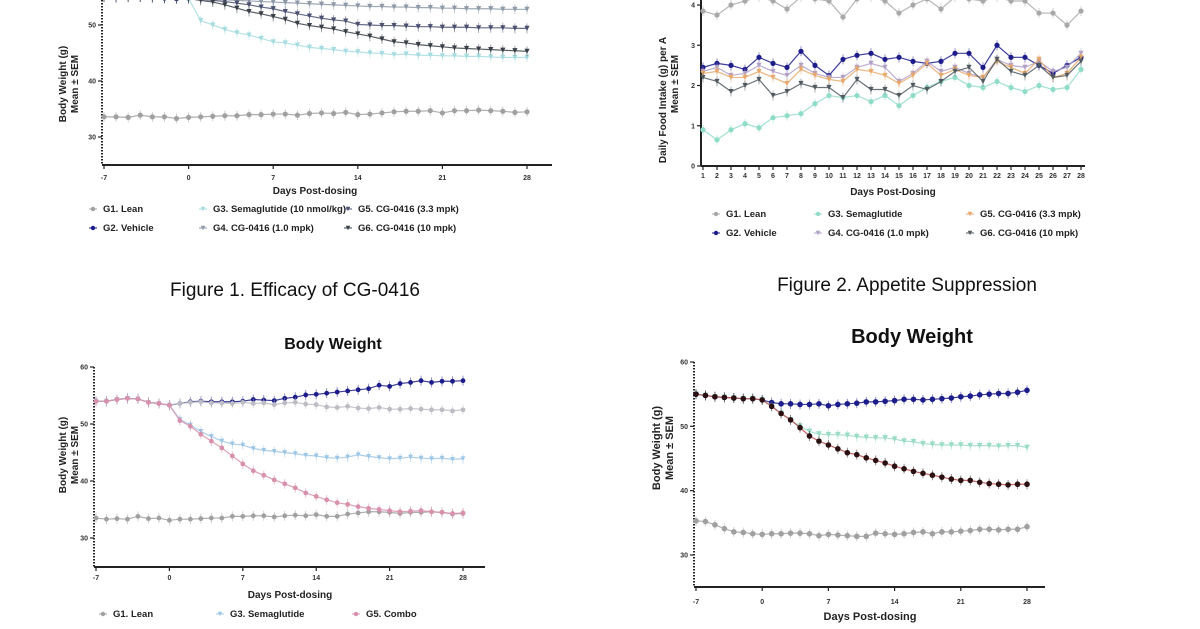  Describe the element at coordinates (927, 176) in the screenshot. I see `x-tick-label: 17` at that location.